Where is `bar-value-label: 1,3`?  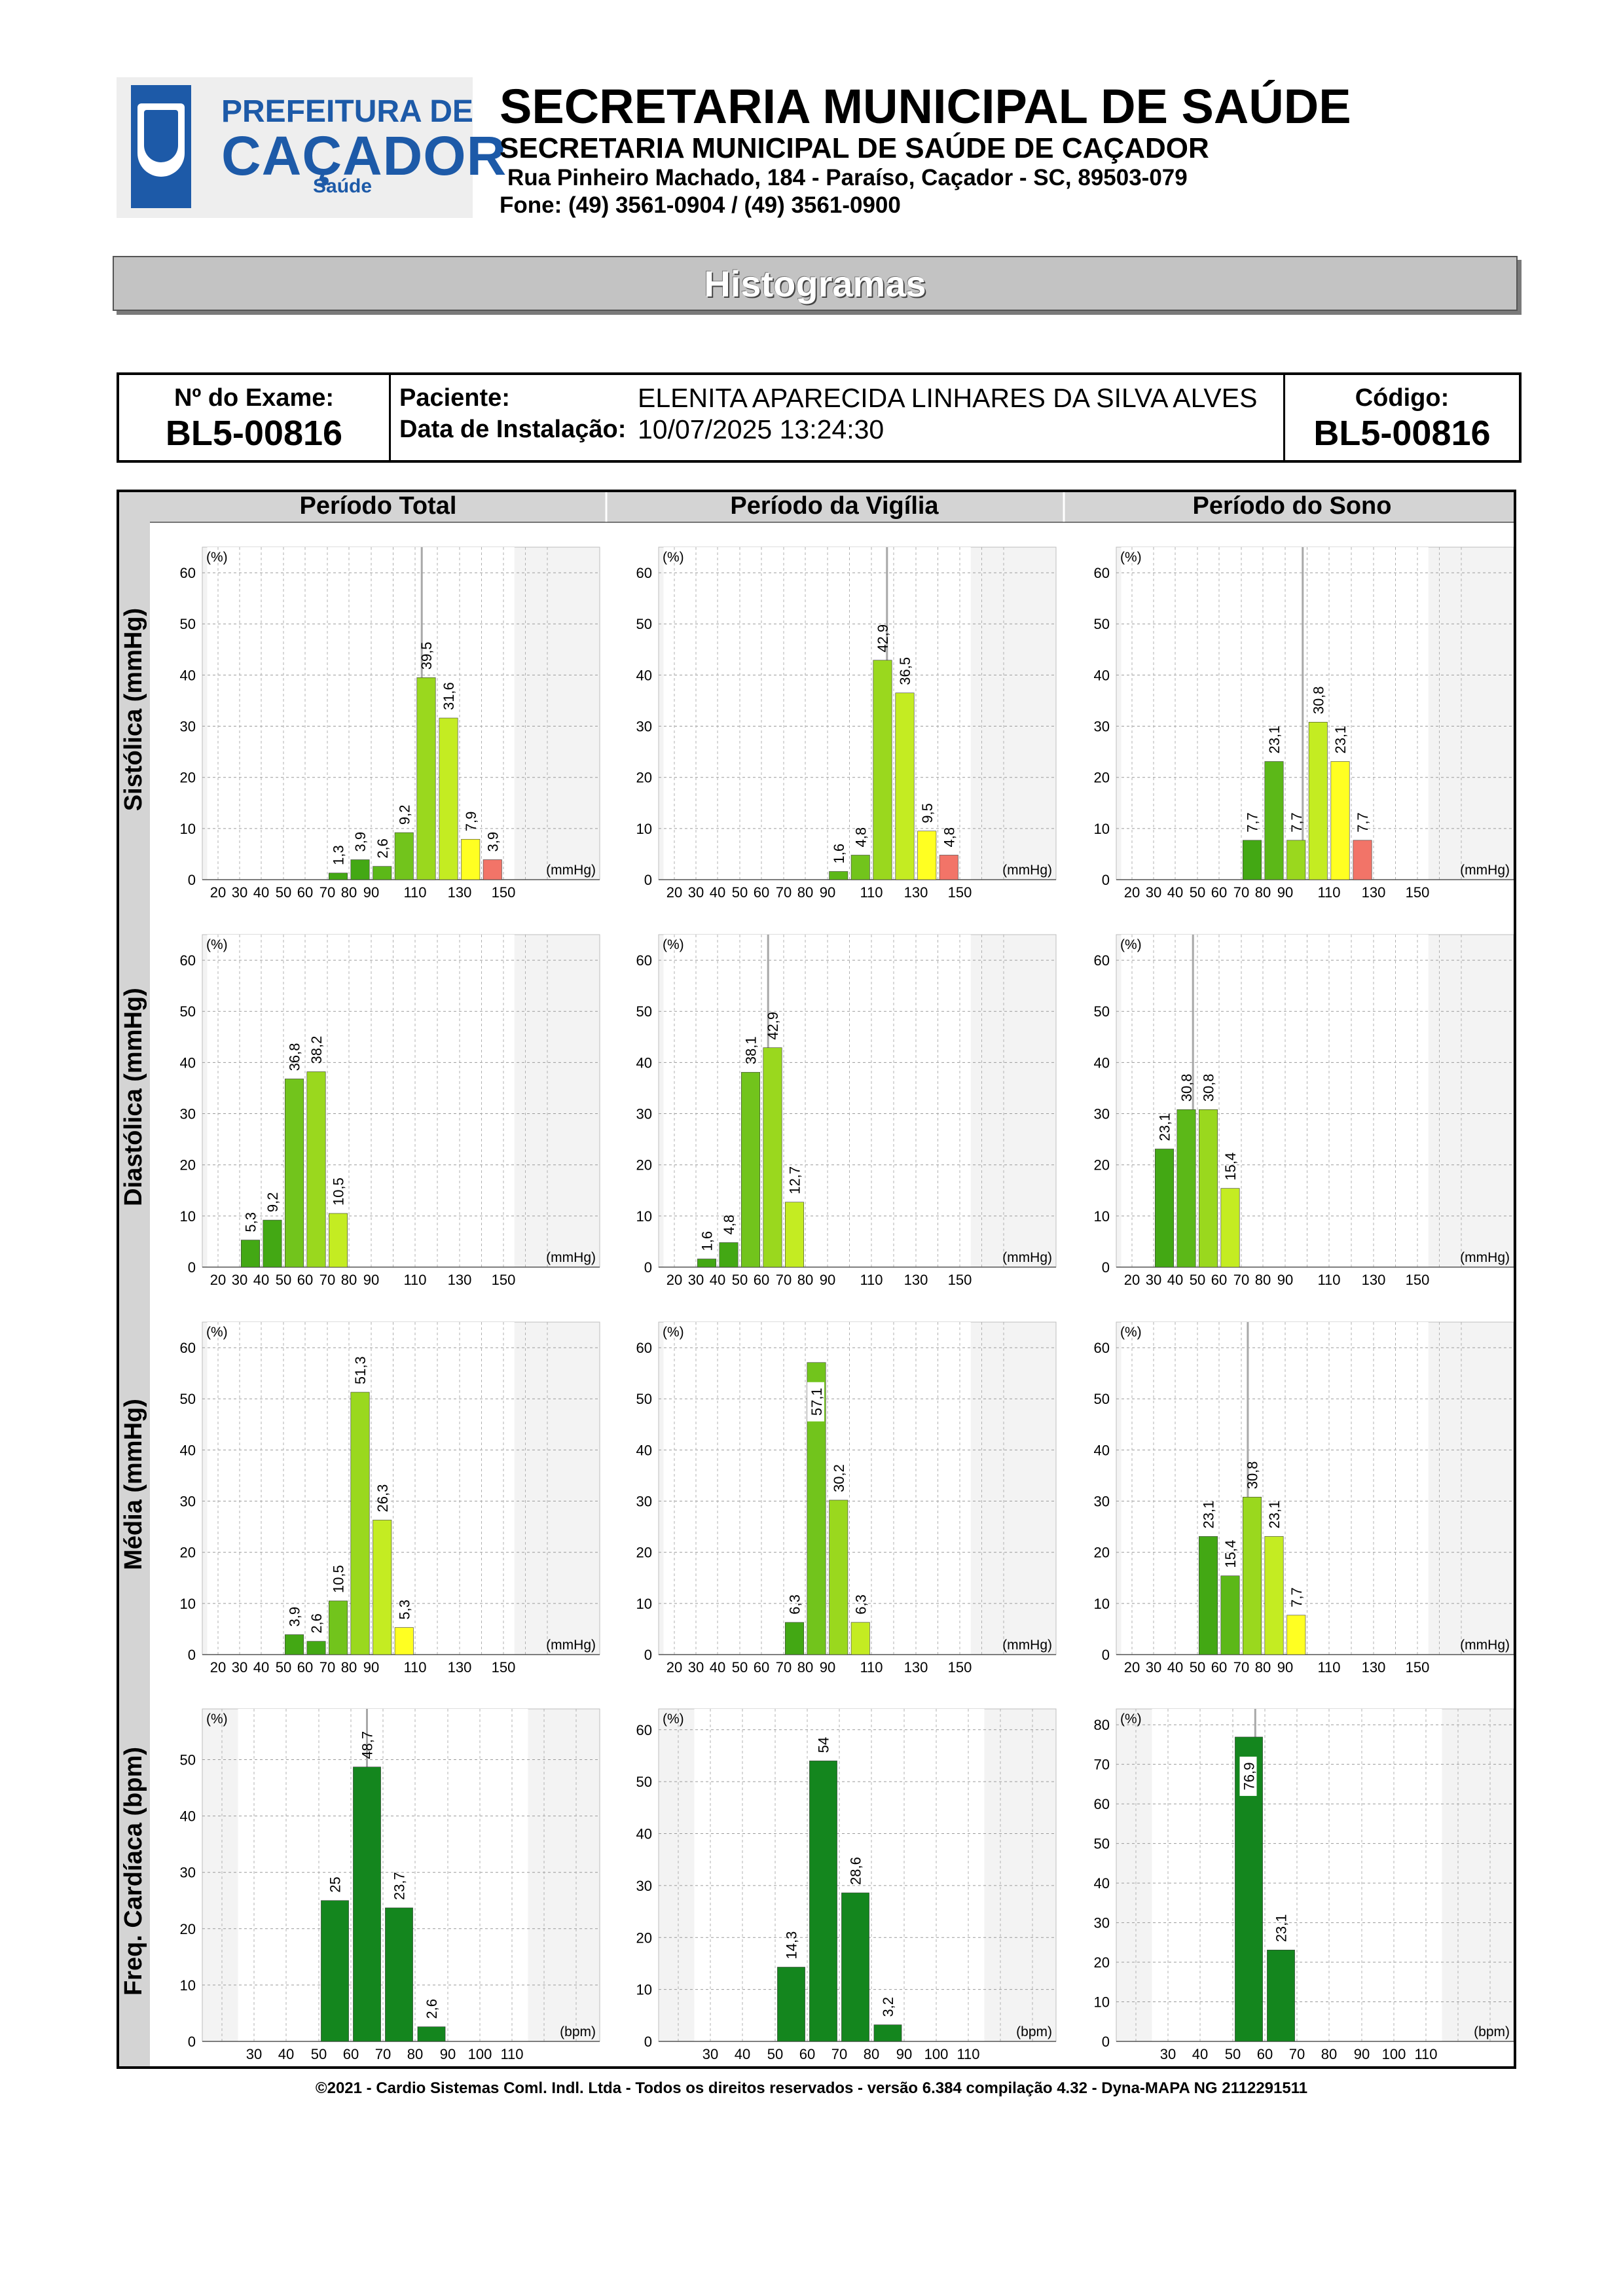
bar-value-label: 1,3 is located at coordinates (339, 855).